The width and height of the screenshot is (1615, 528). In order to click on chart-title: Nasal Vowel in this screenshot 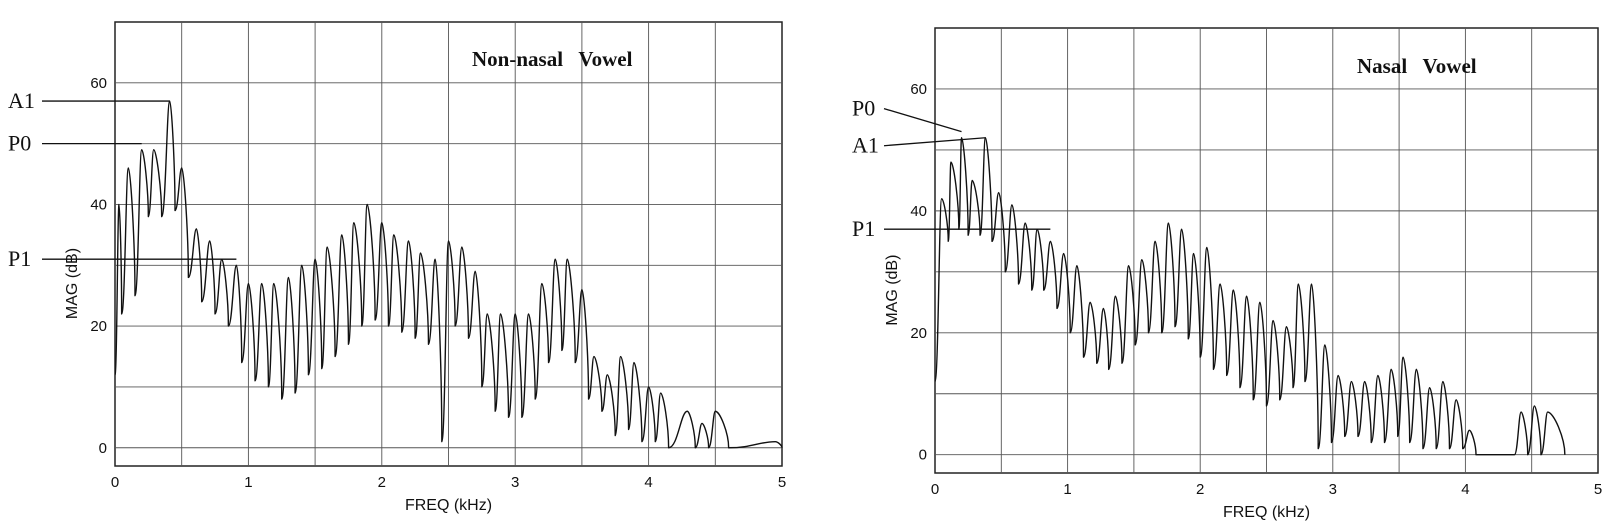, I will do `click(1417, 66)`.